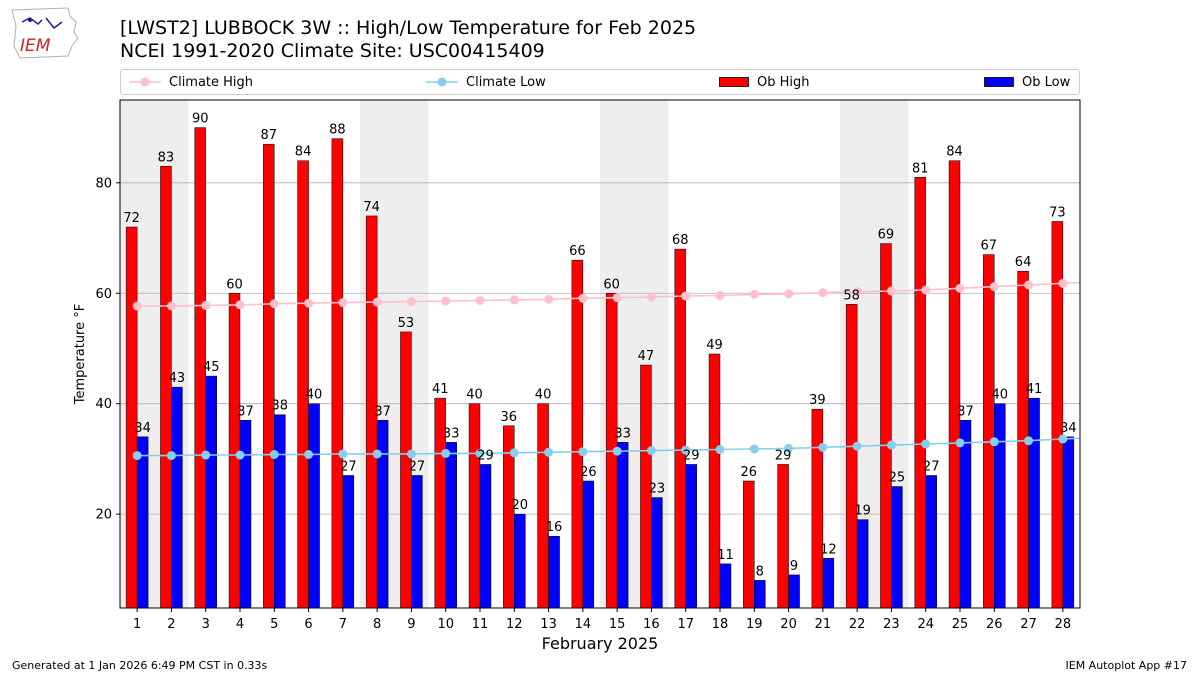 The image size is (1200, 675). I want to click on x-tick-label: 28, so click(1063, 624).